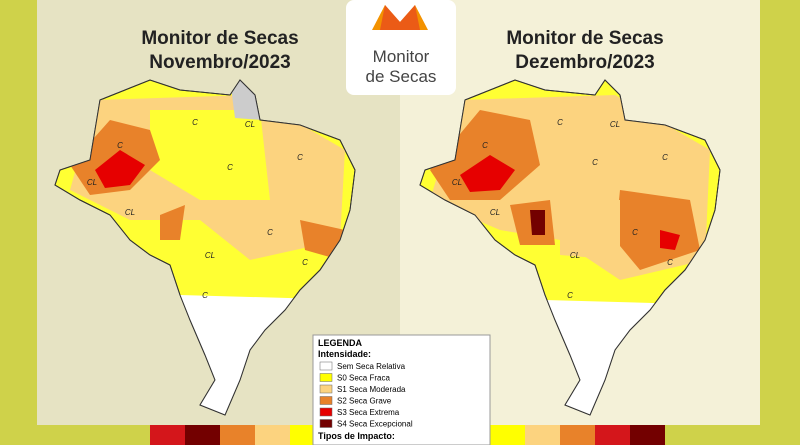  What do you see at coordinates (344, 354) in the screenshot?
I see `legend-subtitle: Intensidade:` at bounding box center [344, 354].